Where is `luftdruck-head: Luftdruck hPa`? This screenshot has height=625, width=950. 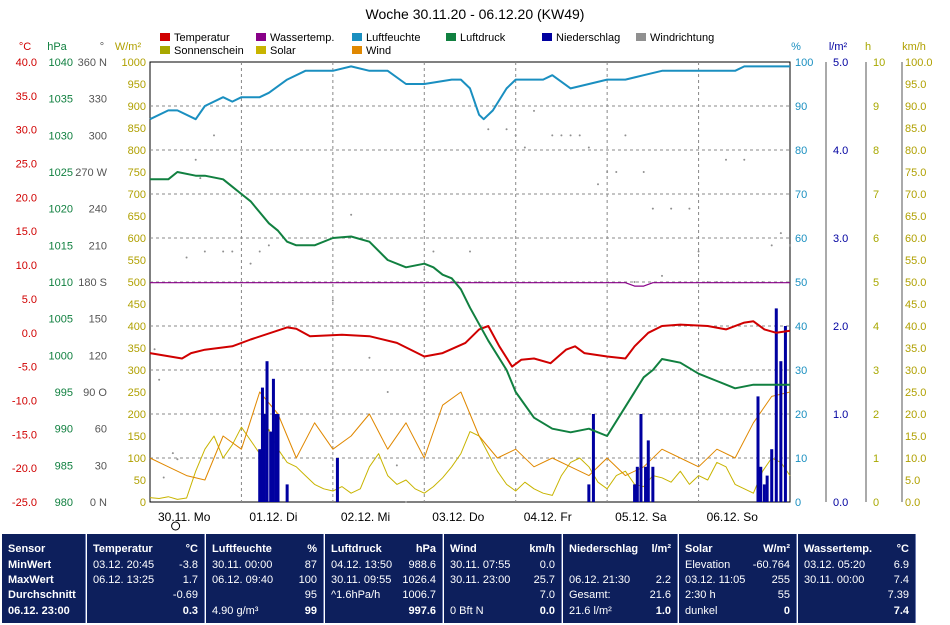 luftdruck-head: Luftdruck hPa is located at coordinates (383, 550).